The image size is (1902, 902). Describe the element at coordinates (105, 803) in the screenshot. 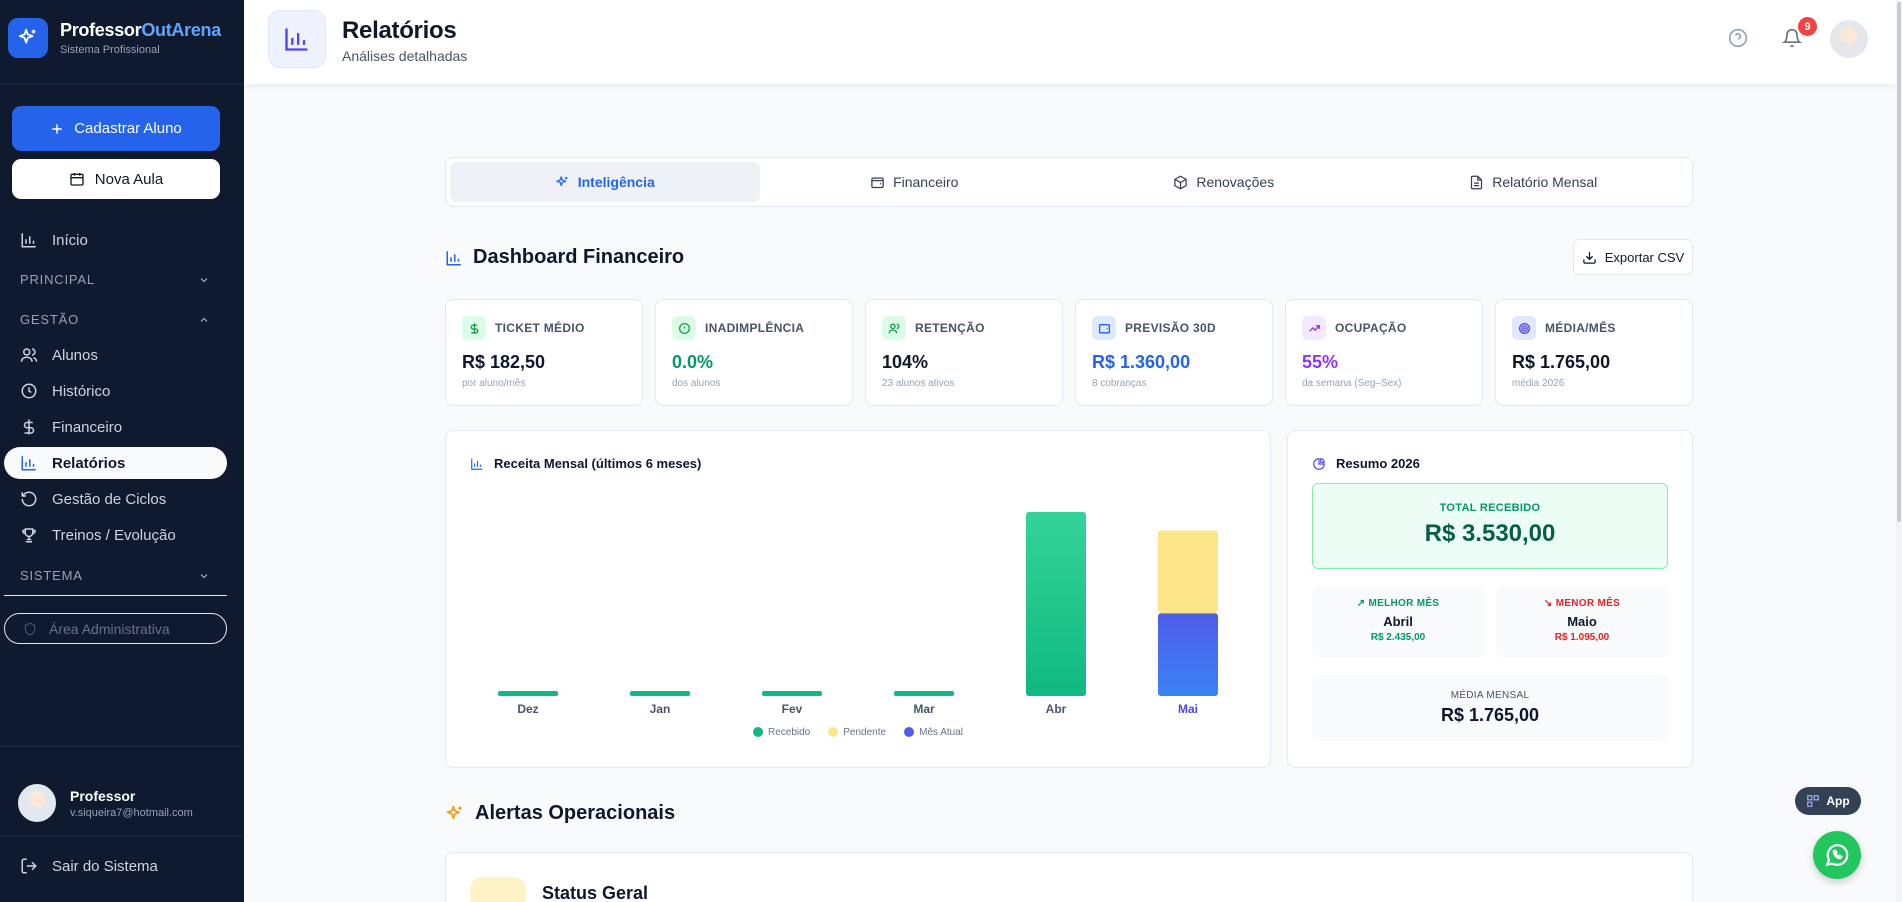

I see `user-profile: Professor v.siqueira7@hotmail.com` at that location.